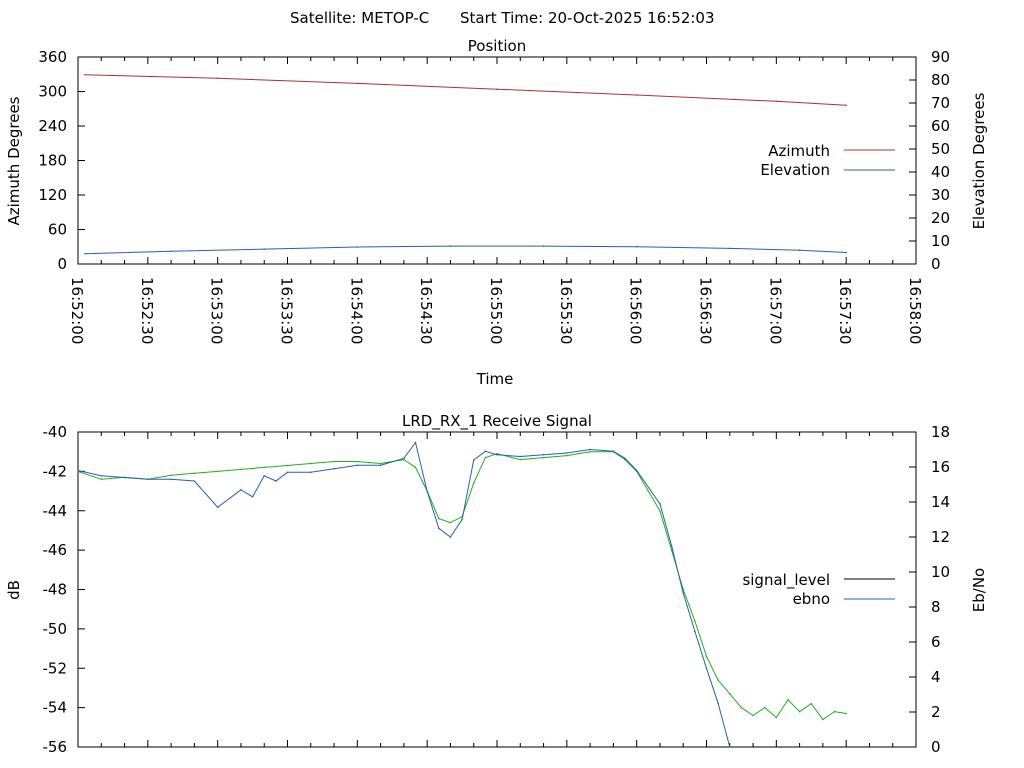 The width and height of the screenshot is (1024, 768). Describe the element at coordinates (52, 92) in the screenshot. I see `left-tick-label: 300` at that location.